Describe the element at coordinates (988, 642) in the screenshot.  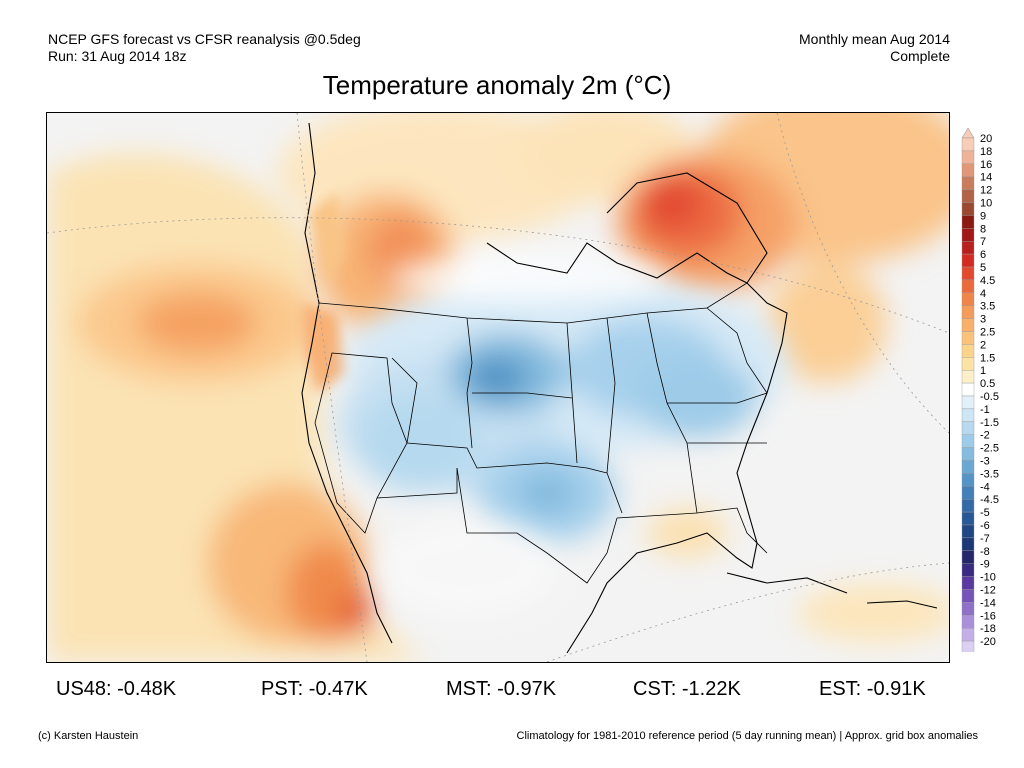
I see `colorbar-label: -20` at that location.